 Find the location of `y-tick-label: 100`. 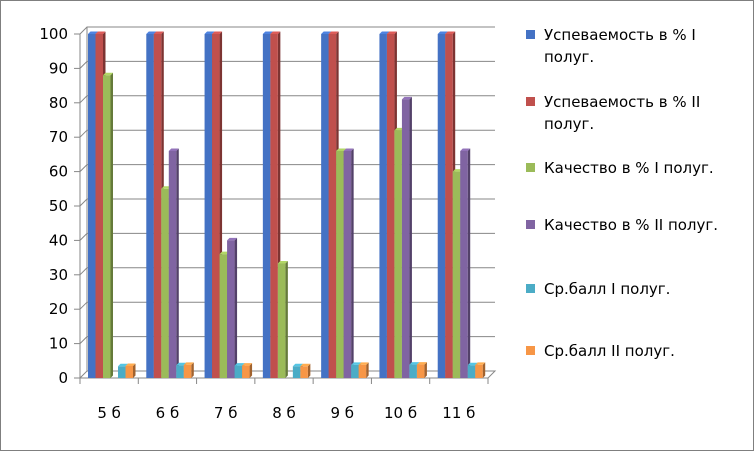

y-tick-label: 100 is located at coordinates (53, 34).